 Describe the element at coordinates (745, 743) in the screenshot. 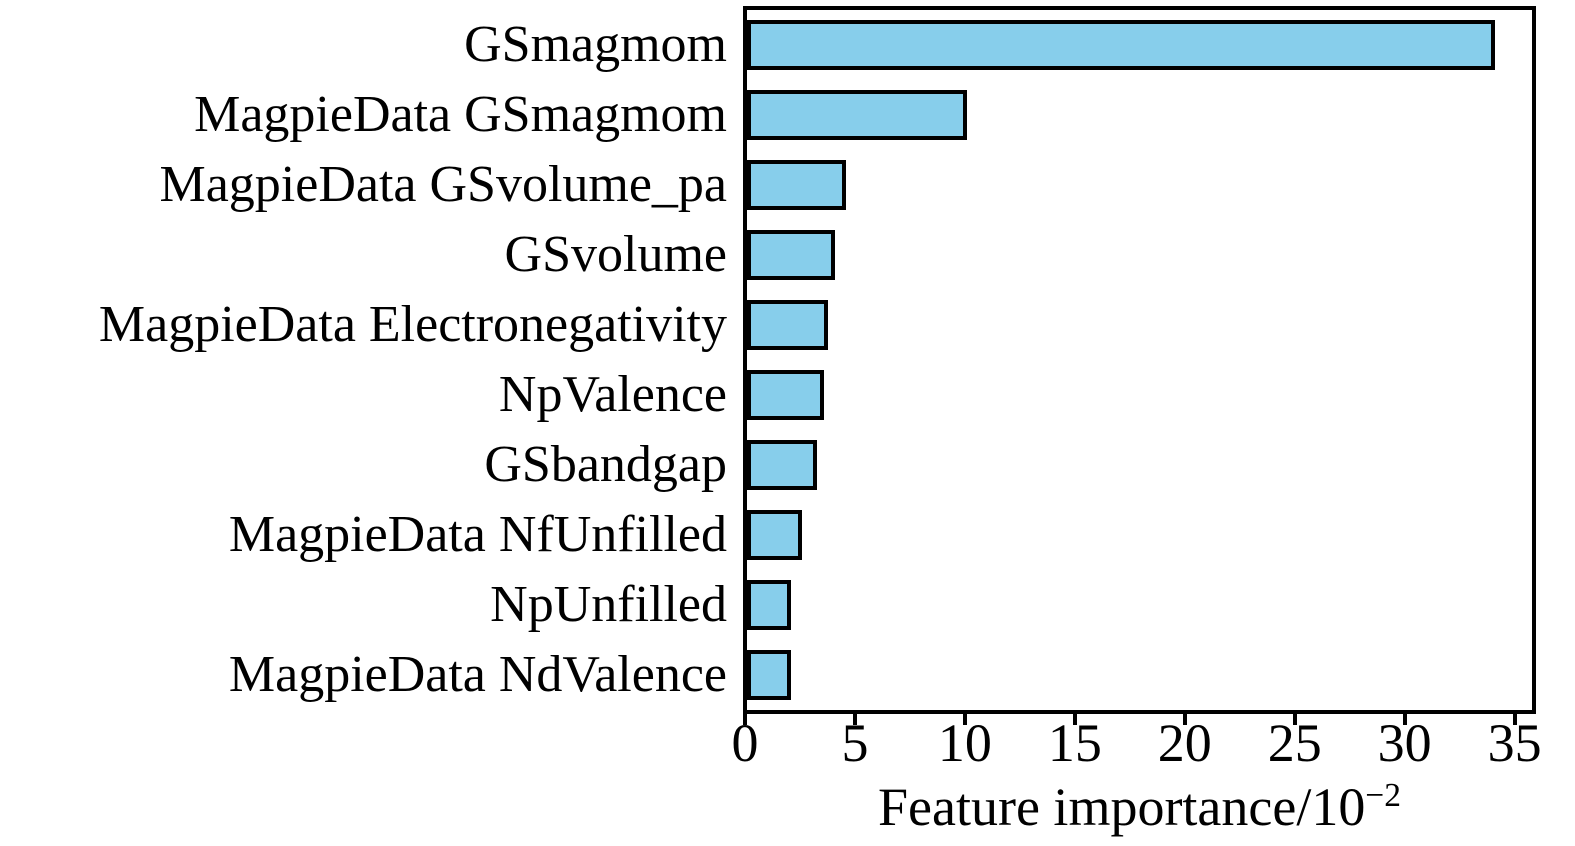

I see `x-tick-label: 0` at that location.